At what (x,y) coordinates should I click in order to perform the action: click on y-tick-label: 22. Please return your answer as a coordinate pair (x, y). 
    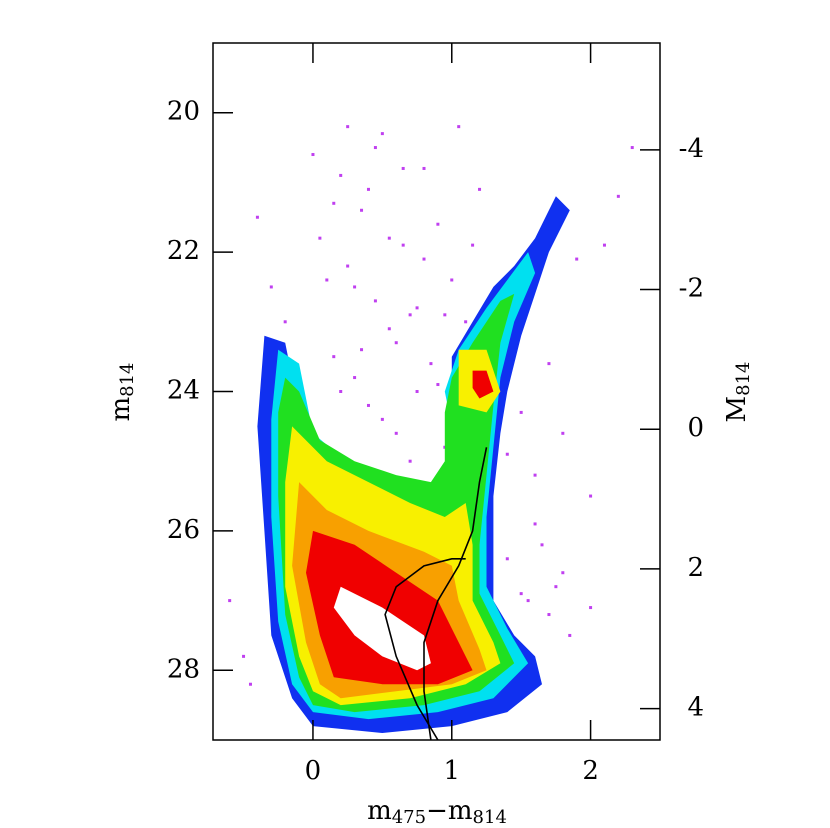
    Looking at the image, I should click on (183, 251).